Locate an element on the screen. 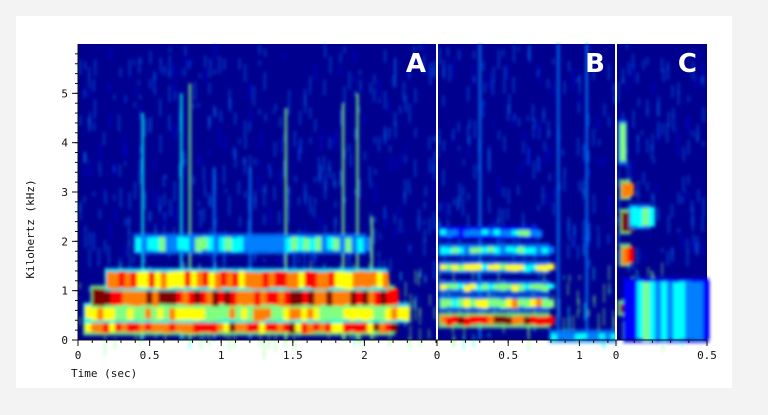 Image resolution: width=768 pixels, height=415 pixels. x-axis-label: Time (sec) is located at coordinates (104, 373).